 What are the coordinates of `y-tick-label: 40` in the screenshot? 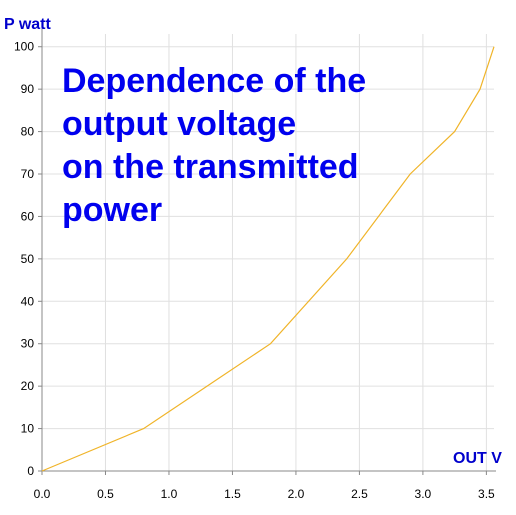 It's located at (28, 301).